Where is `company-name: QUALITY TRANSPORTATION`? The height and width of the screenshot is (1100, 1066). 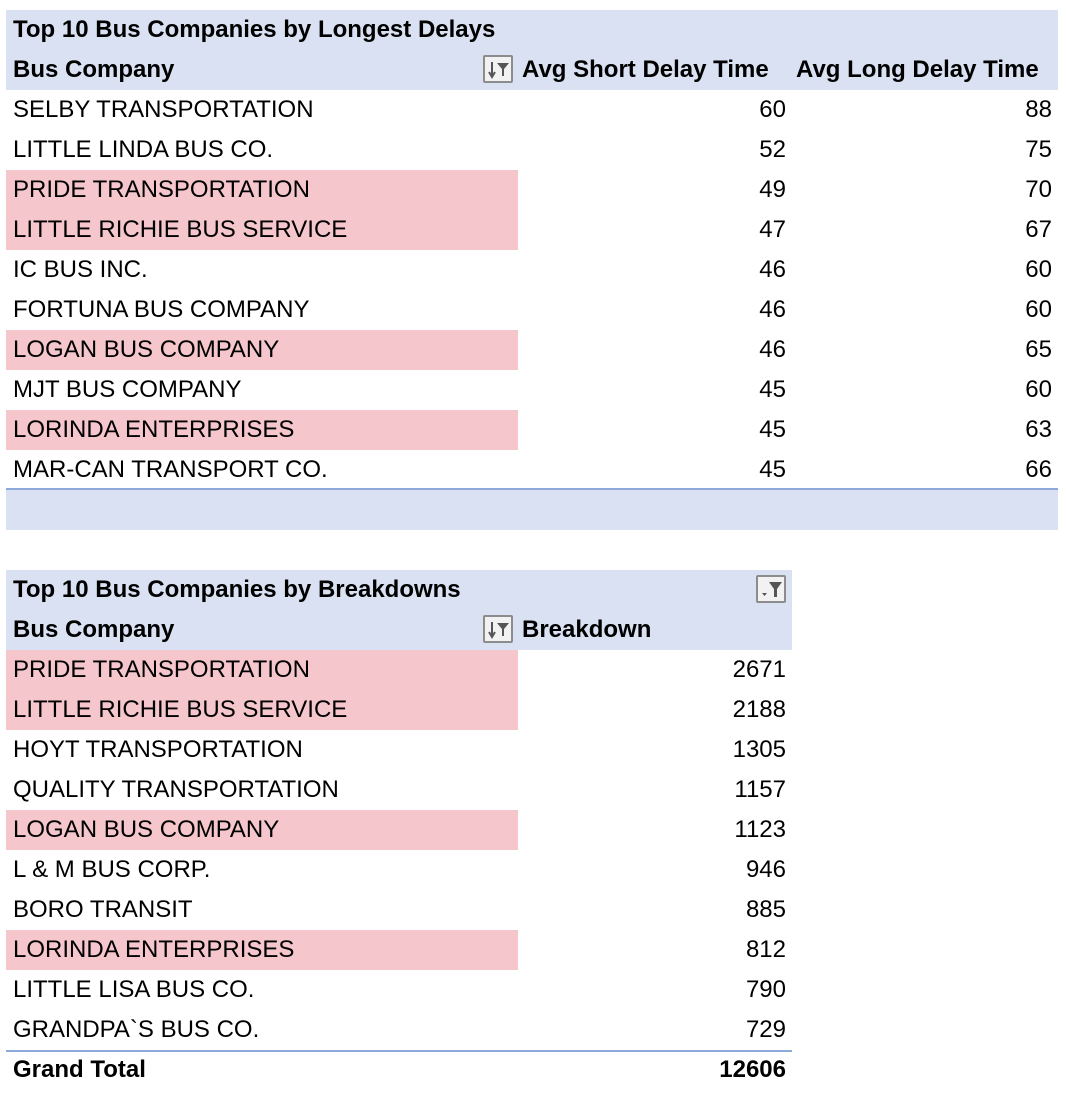
company-name: QUALITY TRANSPORTATION is located at coordinates (176, 789).